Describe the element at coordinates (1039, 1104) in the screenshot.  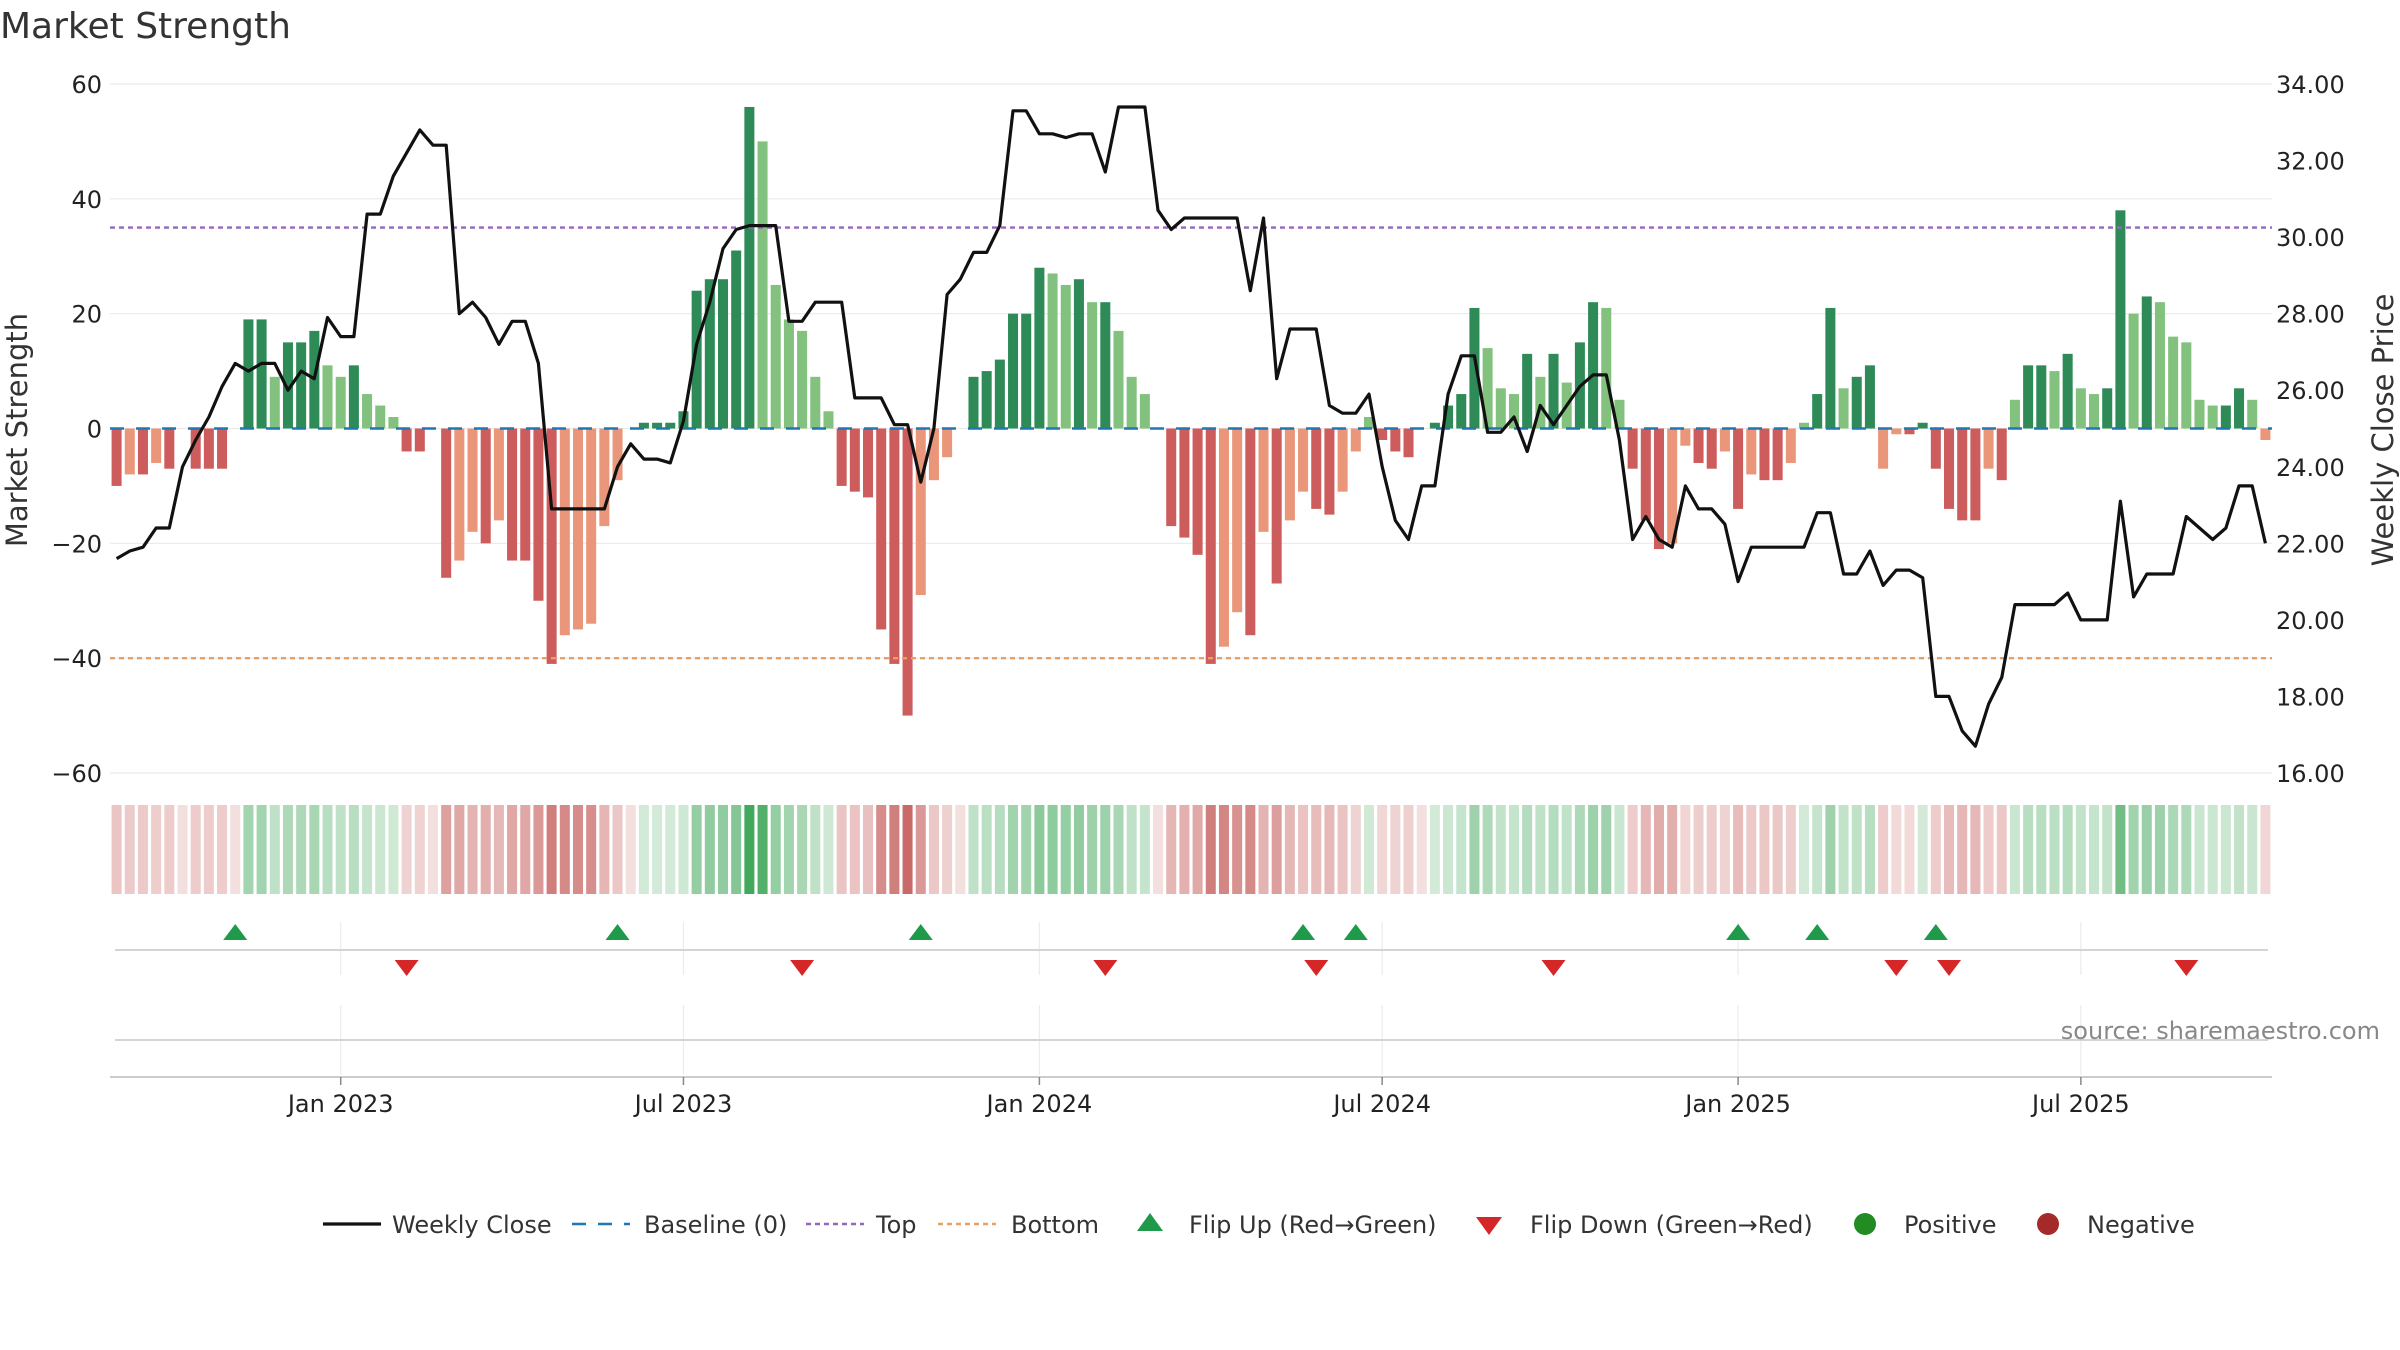
I see `x-tick-label: Jan 2024` at that location.